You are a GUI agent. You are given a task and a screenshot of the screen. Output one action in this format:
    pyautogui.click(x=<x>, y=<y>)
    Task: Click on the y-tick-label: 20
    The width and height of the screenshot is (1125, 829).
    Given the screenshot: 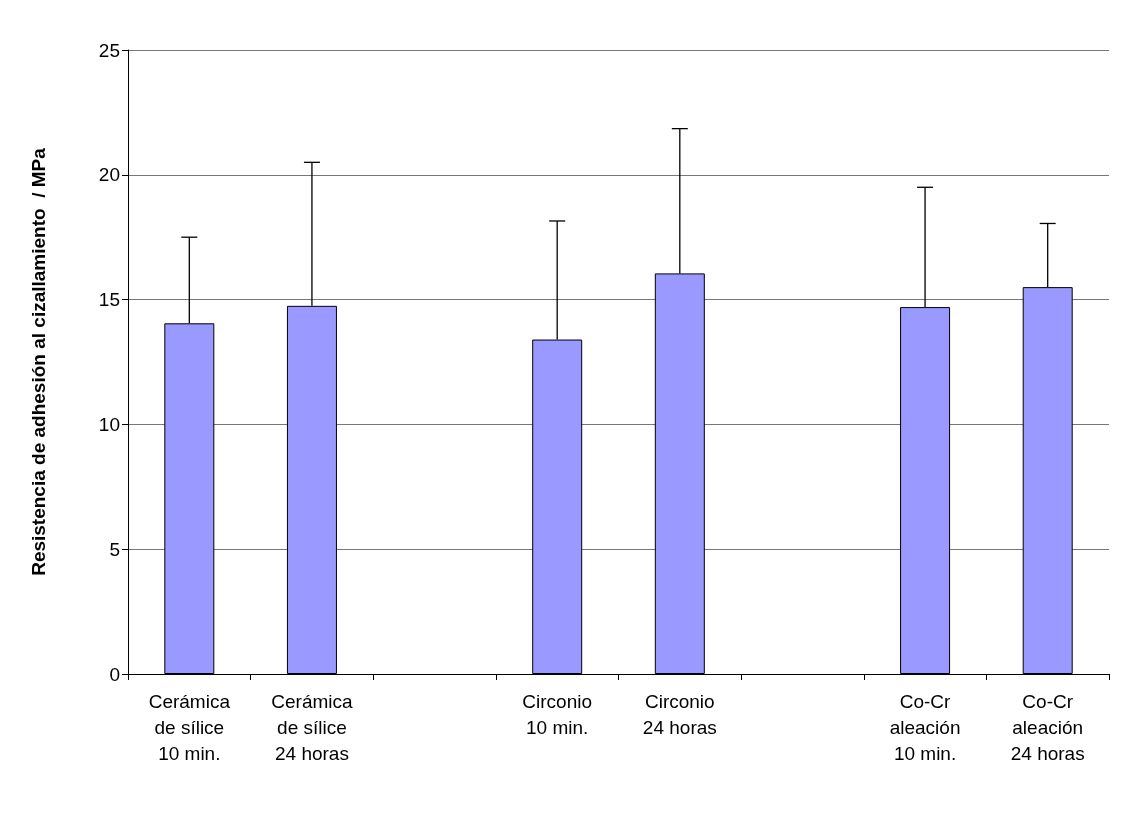 What is the action you would take?
    pyautogui.click(x=109, y=175)
    